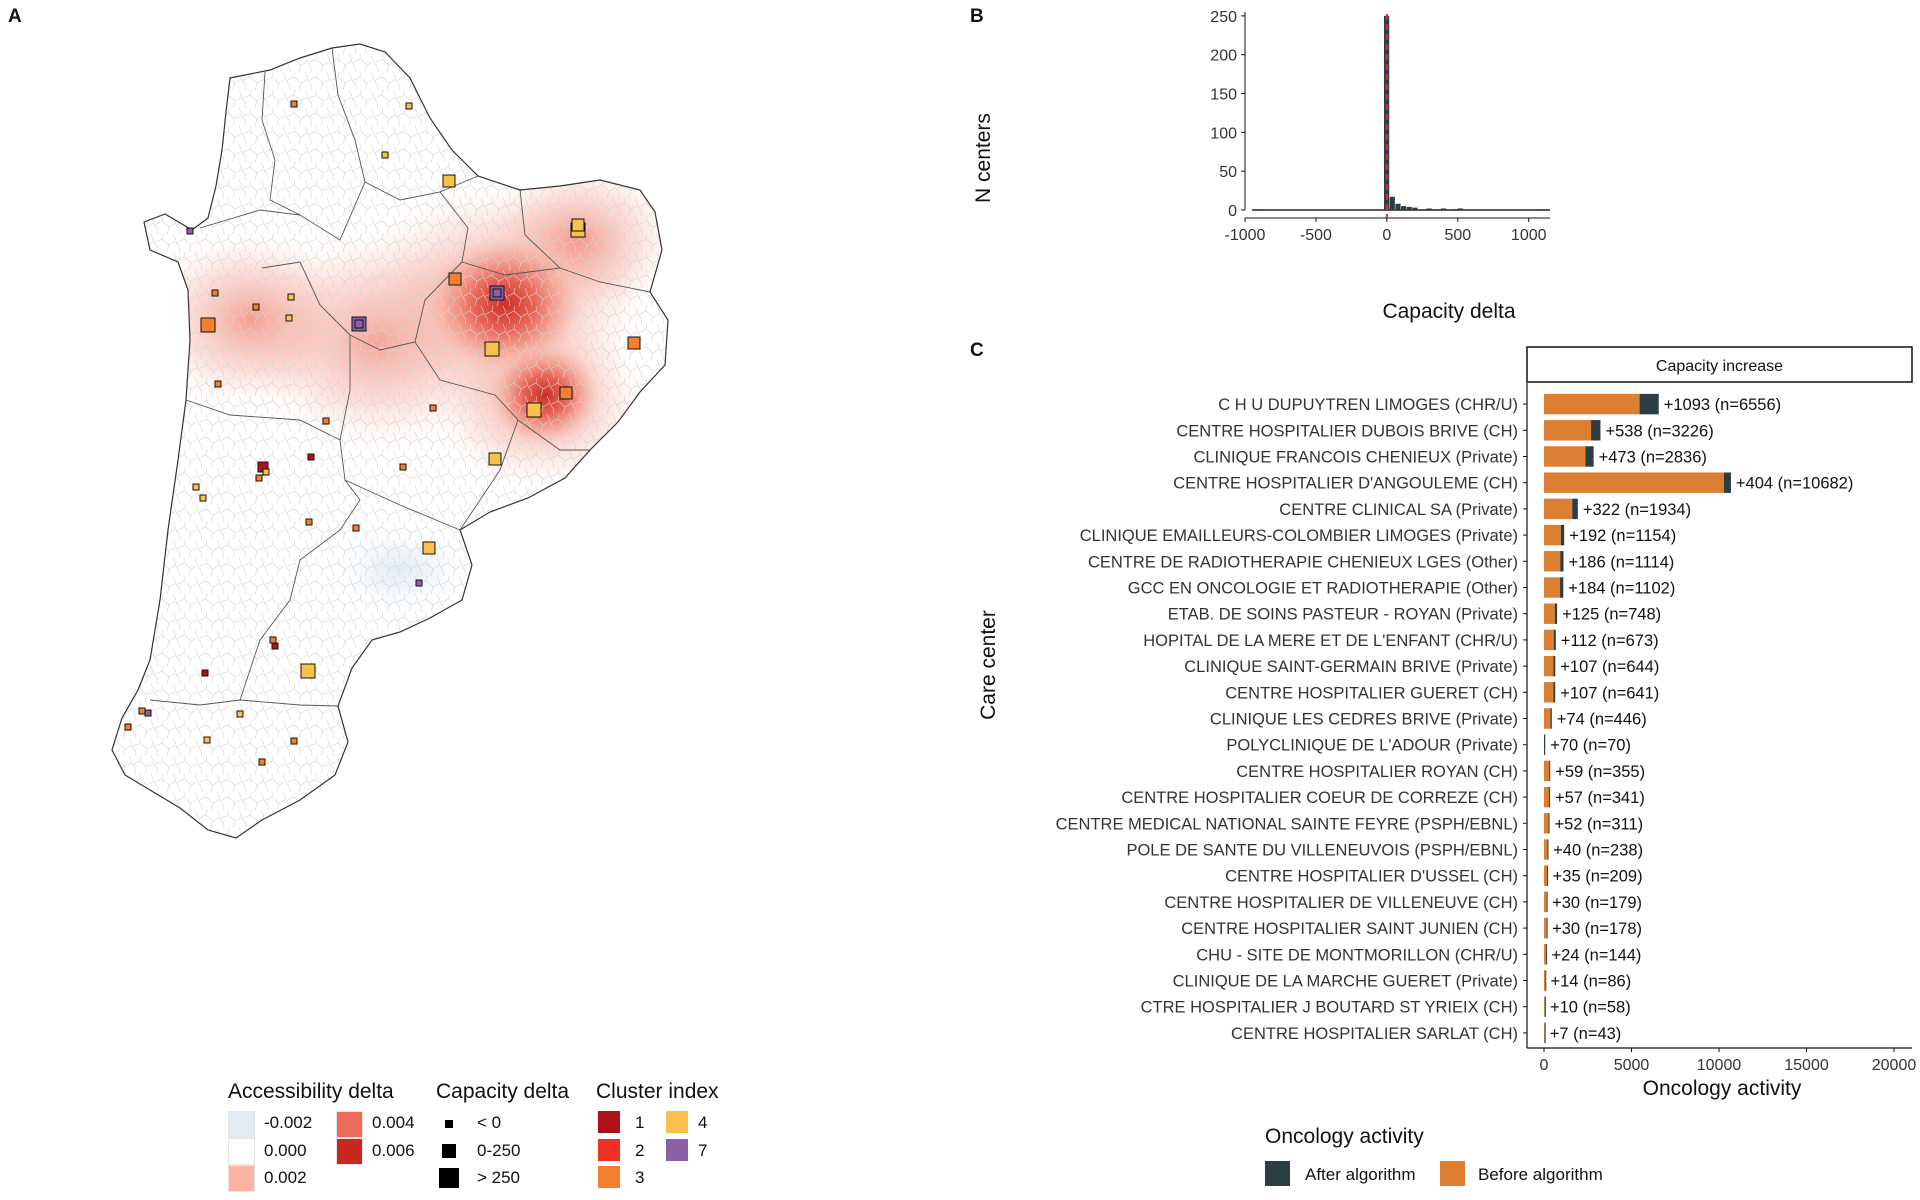  Describe the element at coordinates (703, 1150) in the screenshot. I see `cluster-label-7: 7` at that location.